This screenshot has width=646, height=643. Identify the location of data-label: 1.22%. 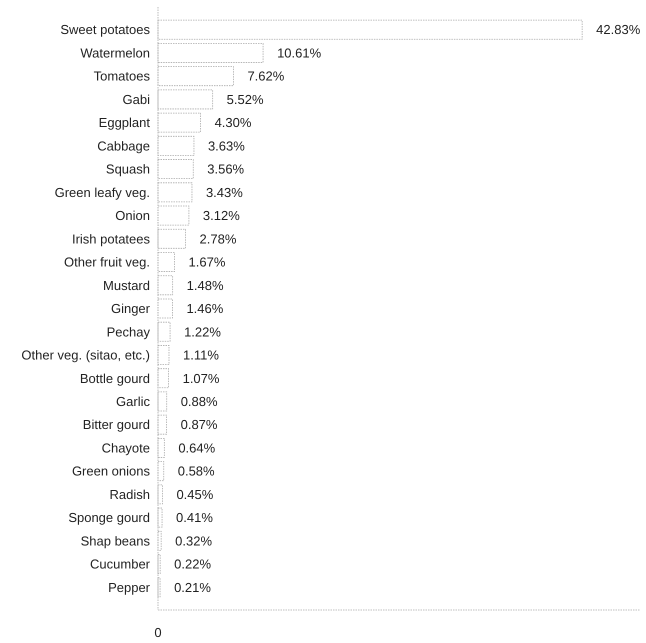
(203, 332).